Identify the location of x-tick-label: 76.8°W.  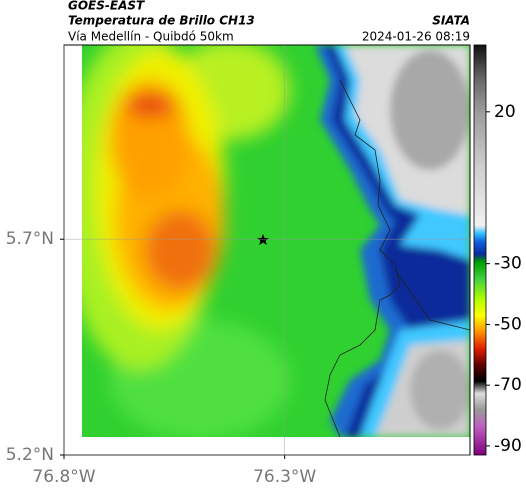
(63, 477).